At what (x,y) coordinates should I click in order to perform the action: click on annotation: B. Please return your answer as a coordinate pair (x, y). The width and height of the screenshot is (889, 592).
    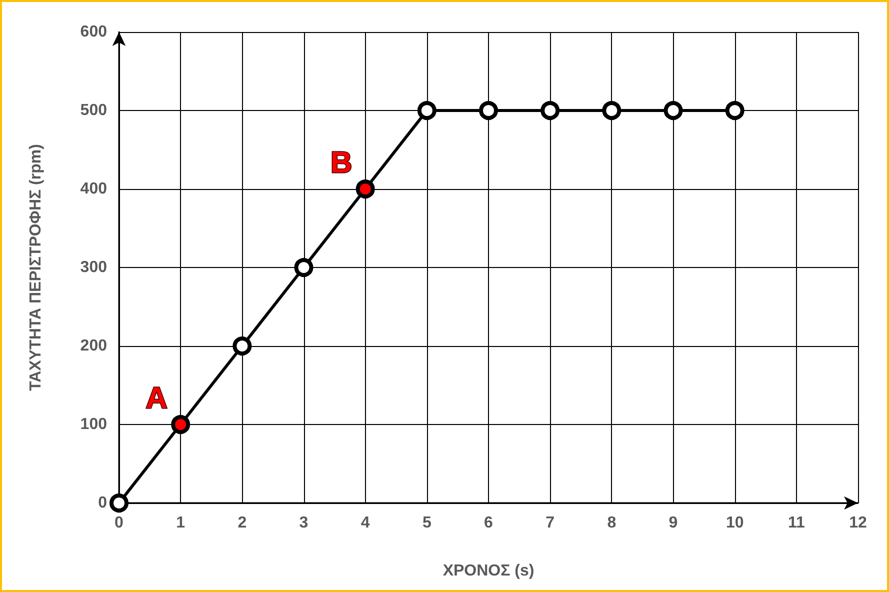
    Looking at the image, I should click on (341, 163).